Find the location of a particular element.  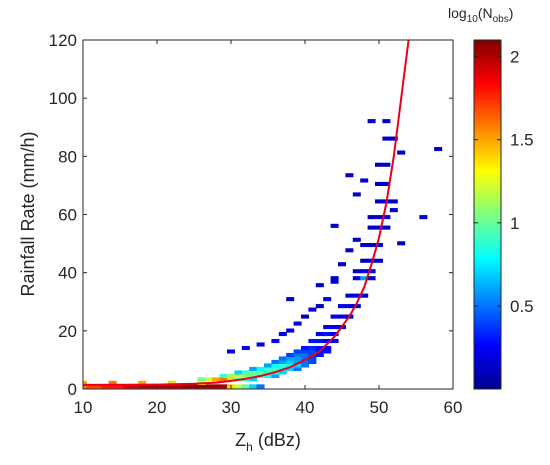

y-tick-label: 60 is located at coordinates (67, 215).